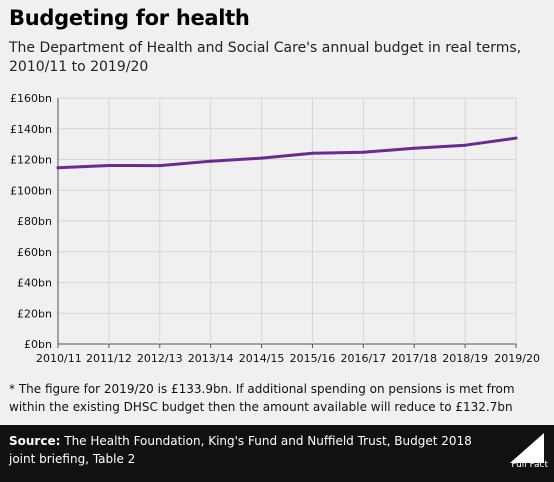 The image size is (554, 482). What do you see at coordinates (31, 129) in the screenshot?
I see `y-tick-label: £140bn` at bounding box center [31, 129].